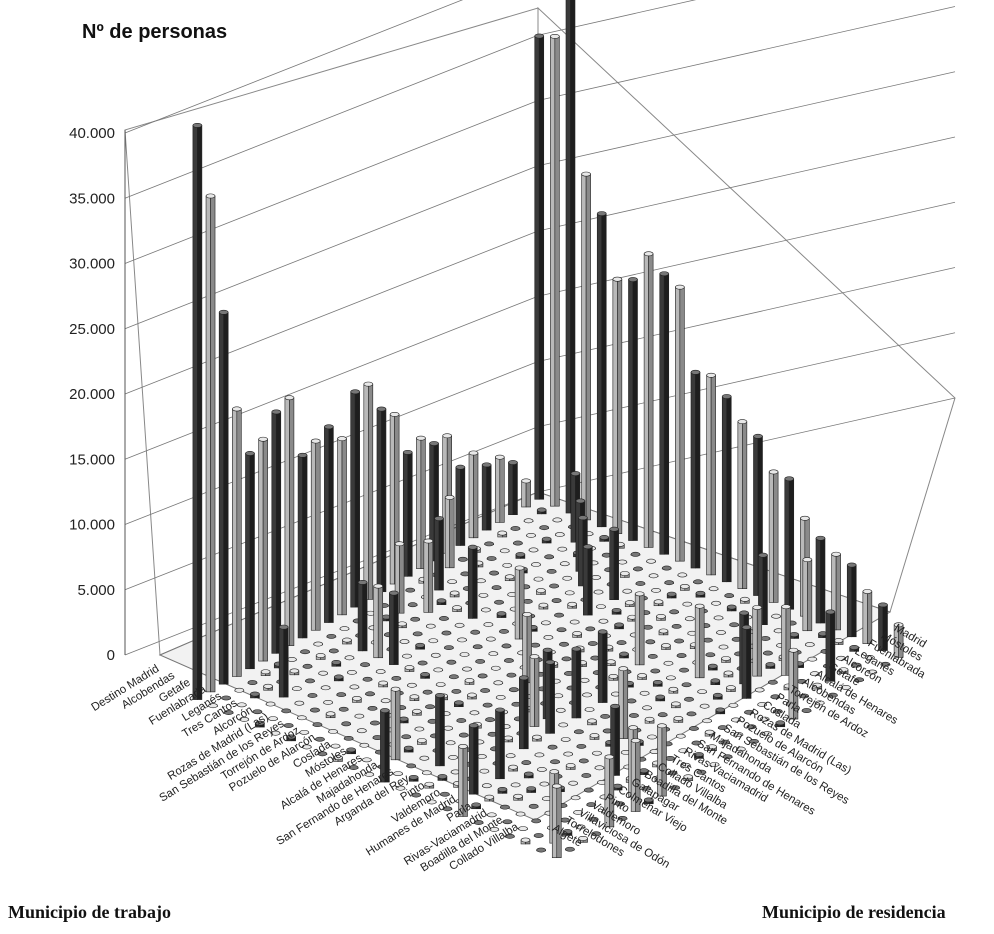  What do you see at coordinates (111, 655) in the screenshot?
I see `y-tick-label: 0` at bounding box center [111, 655].